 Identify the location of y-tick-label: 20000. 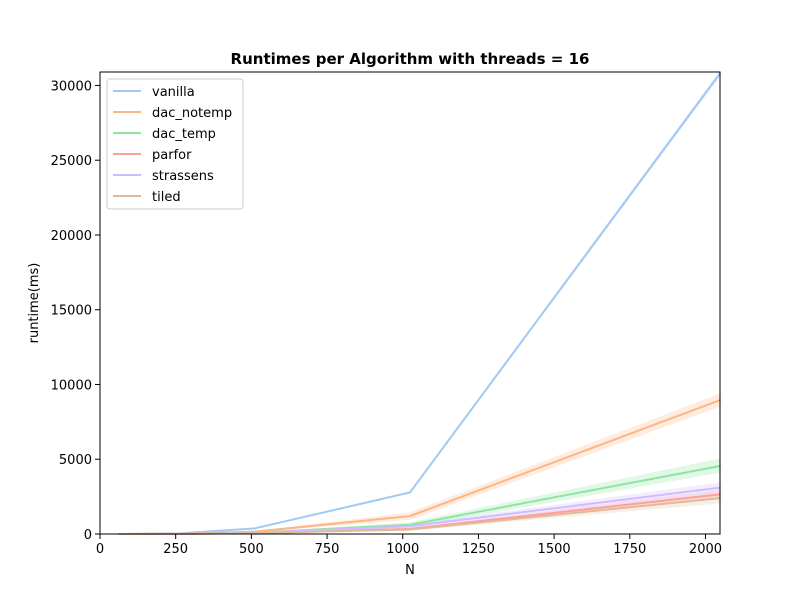
(71, 236).